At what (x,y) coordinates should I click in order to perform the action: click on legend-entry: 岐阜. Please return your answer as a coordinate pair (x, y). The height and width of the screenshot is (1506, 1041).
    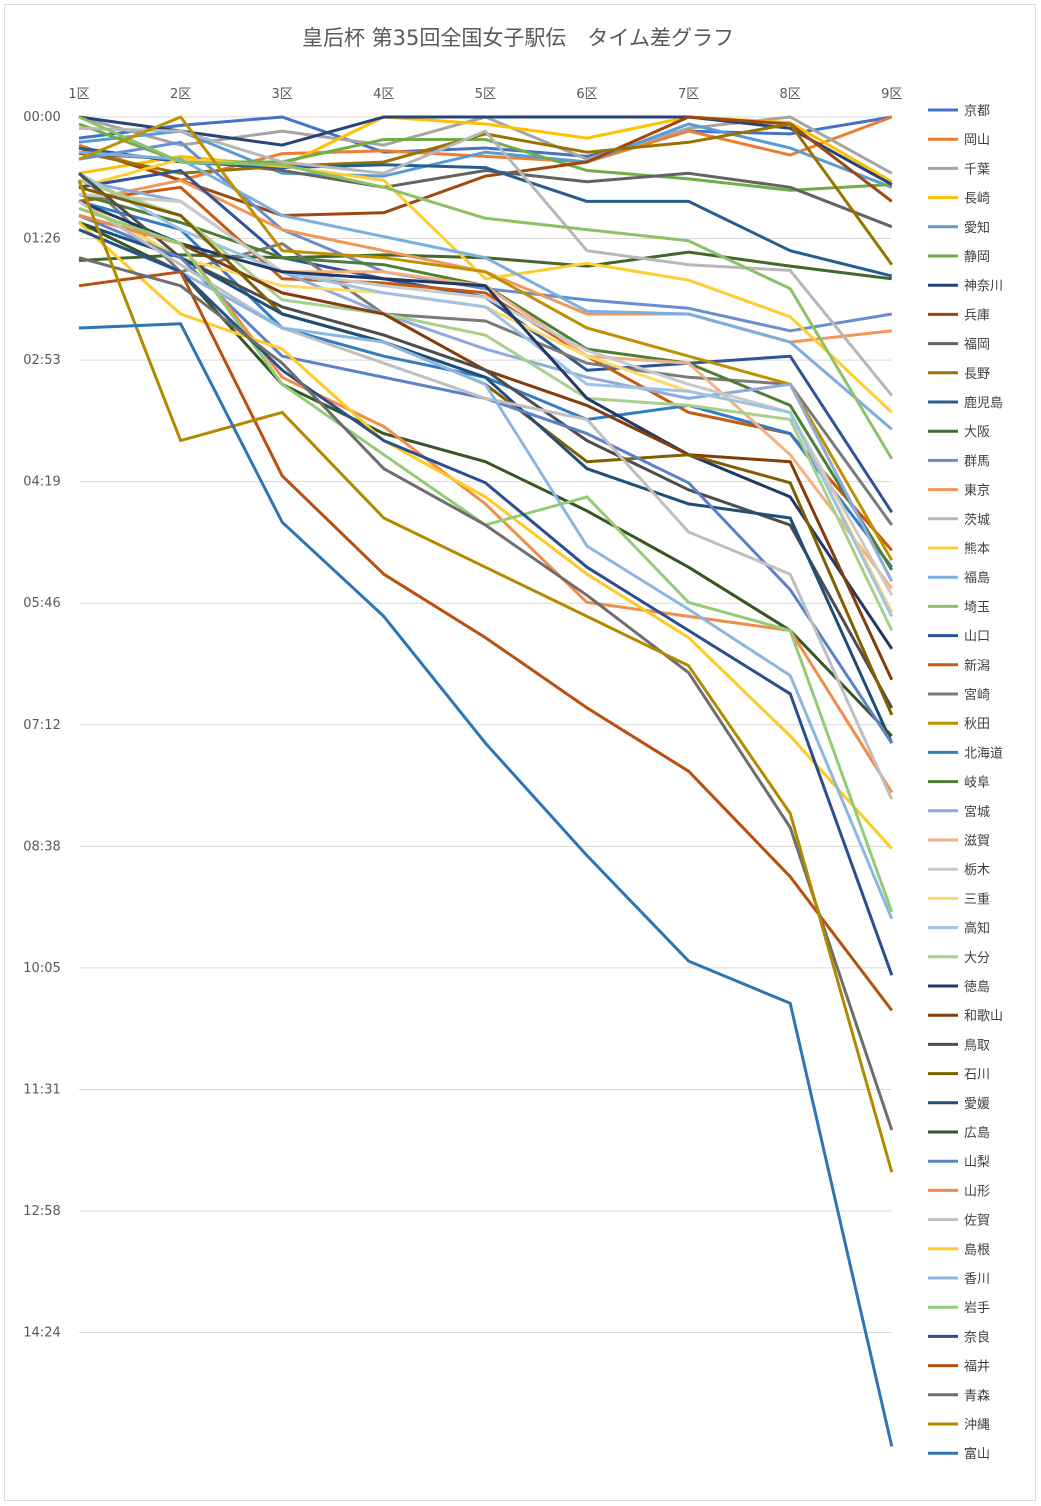
    Looking at the image, I should click on (959, 783).